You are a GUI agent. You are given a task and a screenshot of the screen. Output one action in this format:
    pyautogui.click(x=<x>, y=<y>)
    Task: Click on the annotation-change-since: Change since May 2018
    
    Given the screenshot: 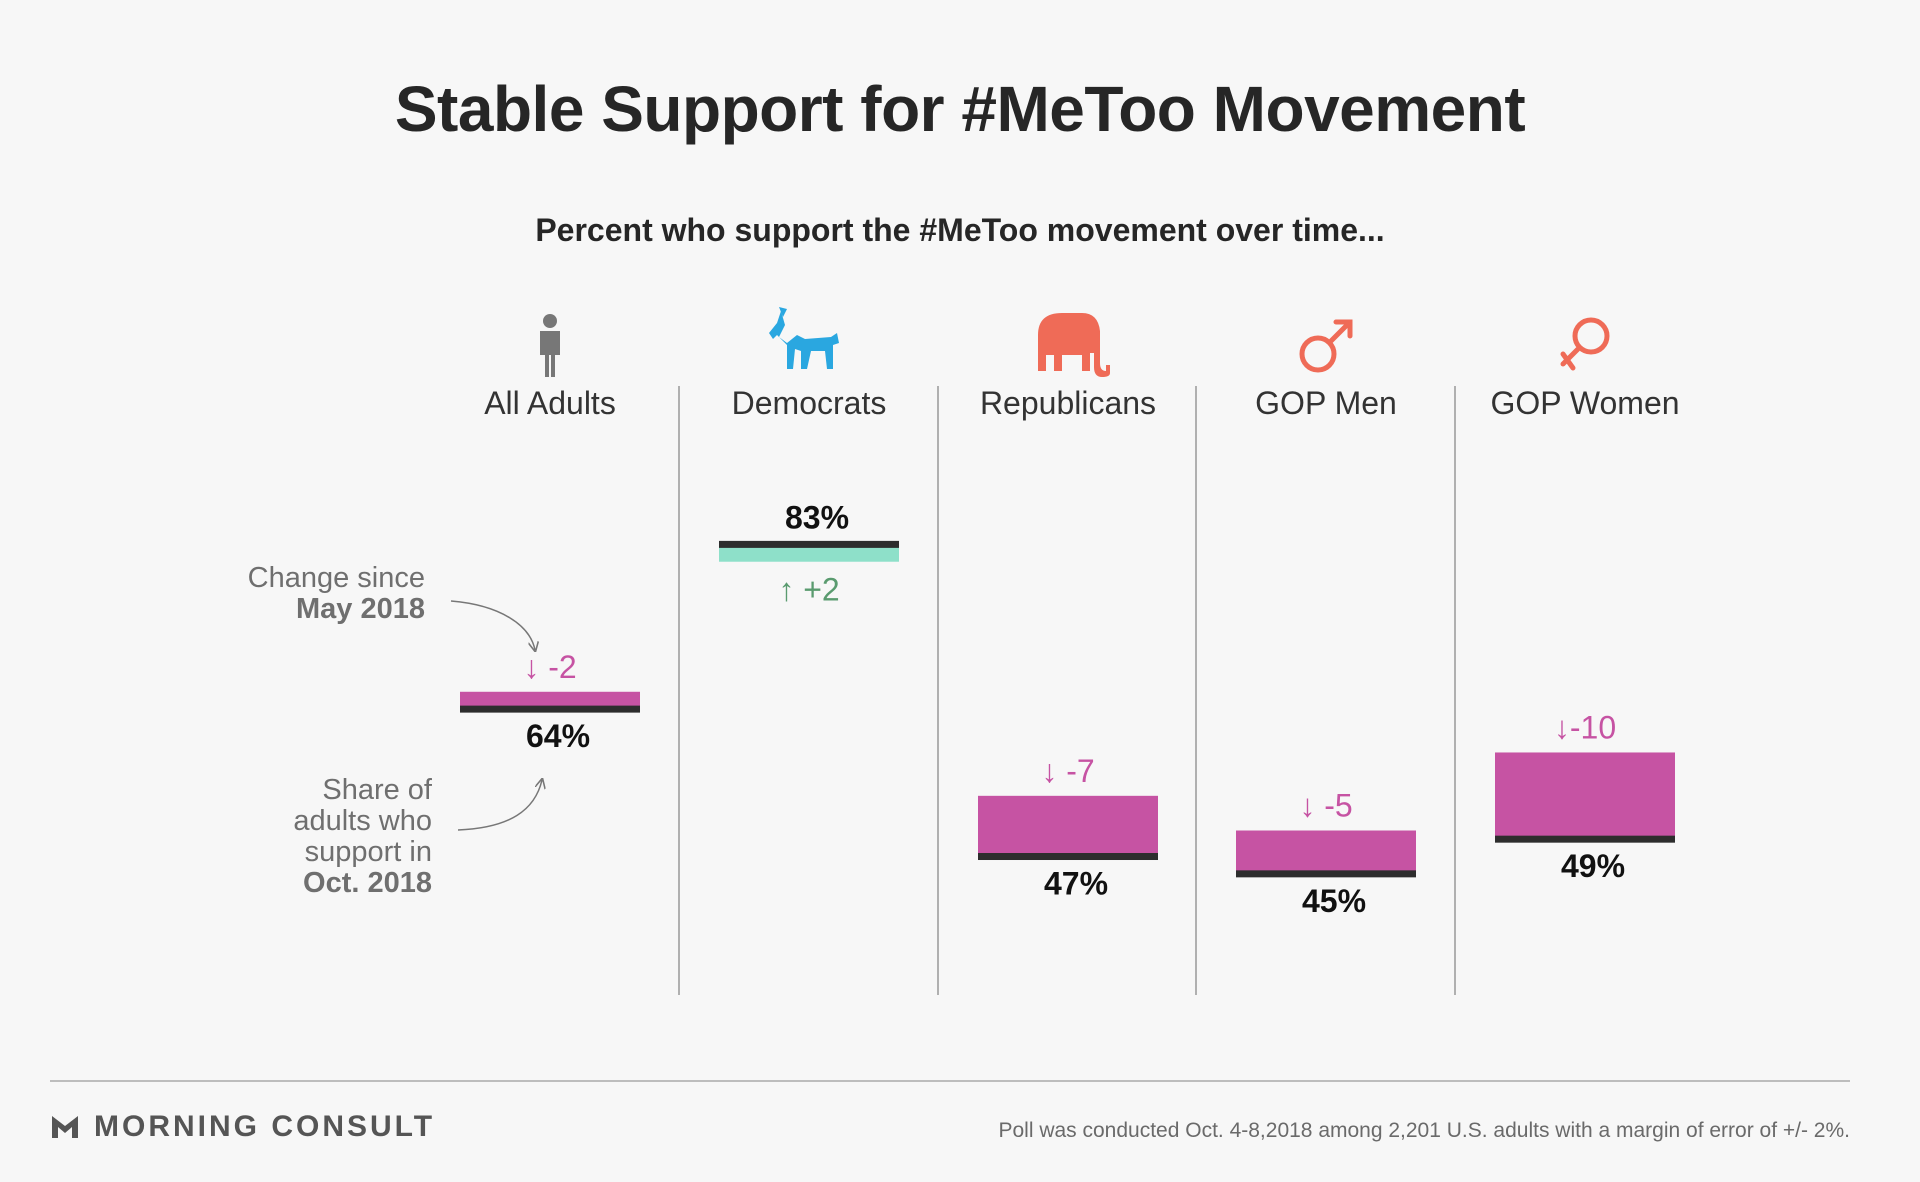 What is the action you would take?
    pyautogui.click(x=312, y=594)
    